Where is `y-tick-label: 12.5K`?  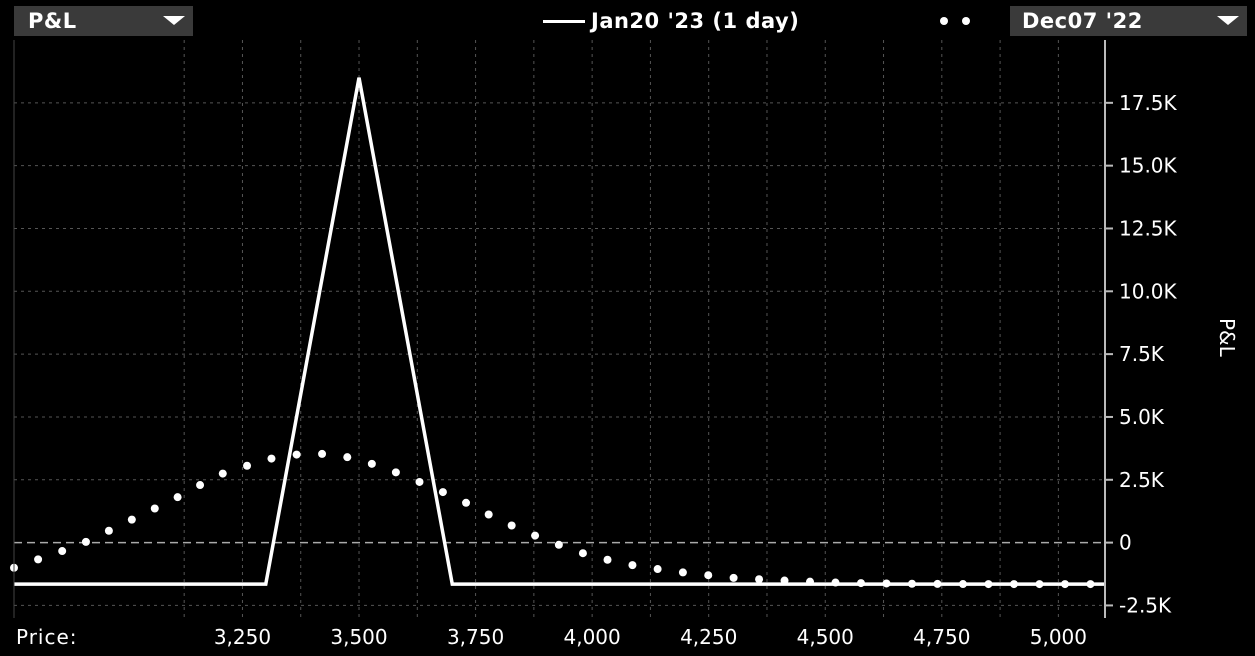 y-tick-label: 12.5K is located at coordinates (1148, 228).